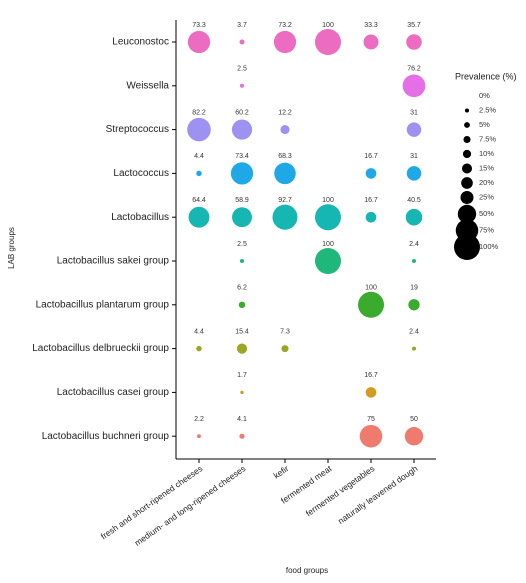  Describe the element at coordinates (147, 85) in the screenshot. I see `y-tick-label: Weissella` at that location.